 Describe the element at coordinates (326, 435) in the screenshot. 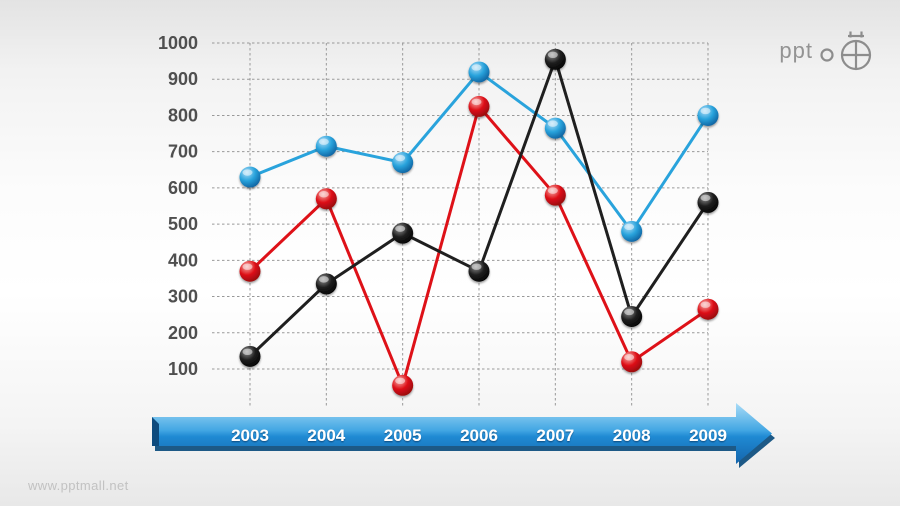

I see `x-axis-year-label: 2004` at that location.